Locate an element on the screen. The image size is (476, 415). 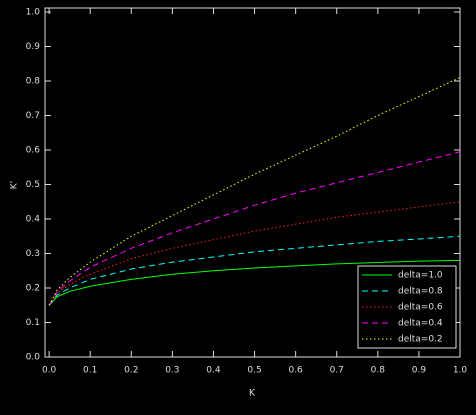
y-tick-label: 0.0 is located at coordinates (33, 358).